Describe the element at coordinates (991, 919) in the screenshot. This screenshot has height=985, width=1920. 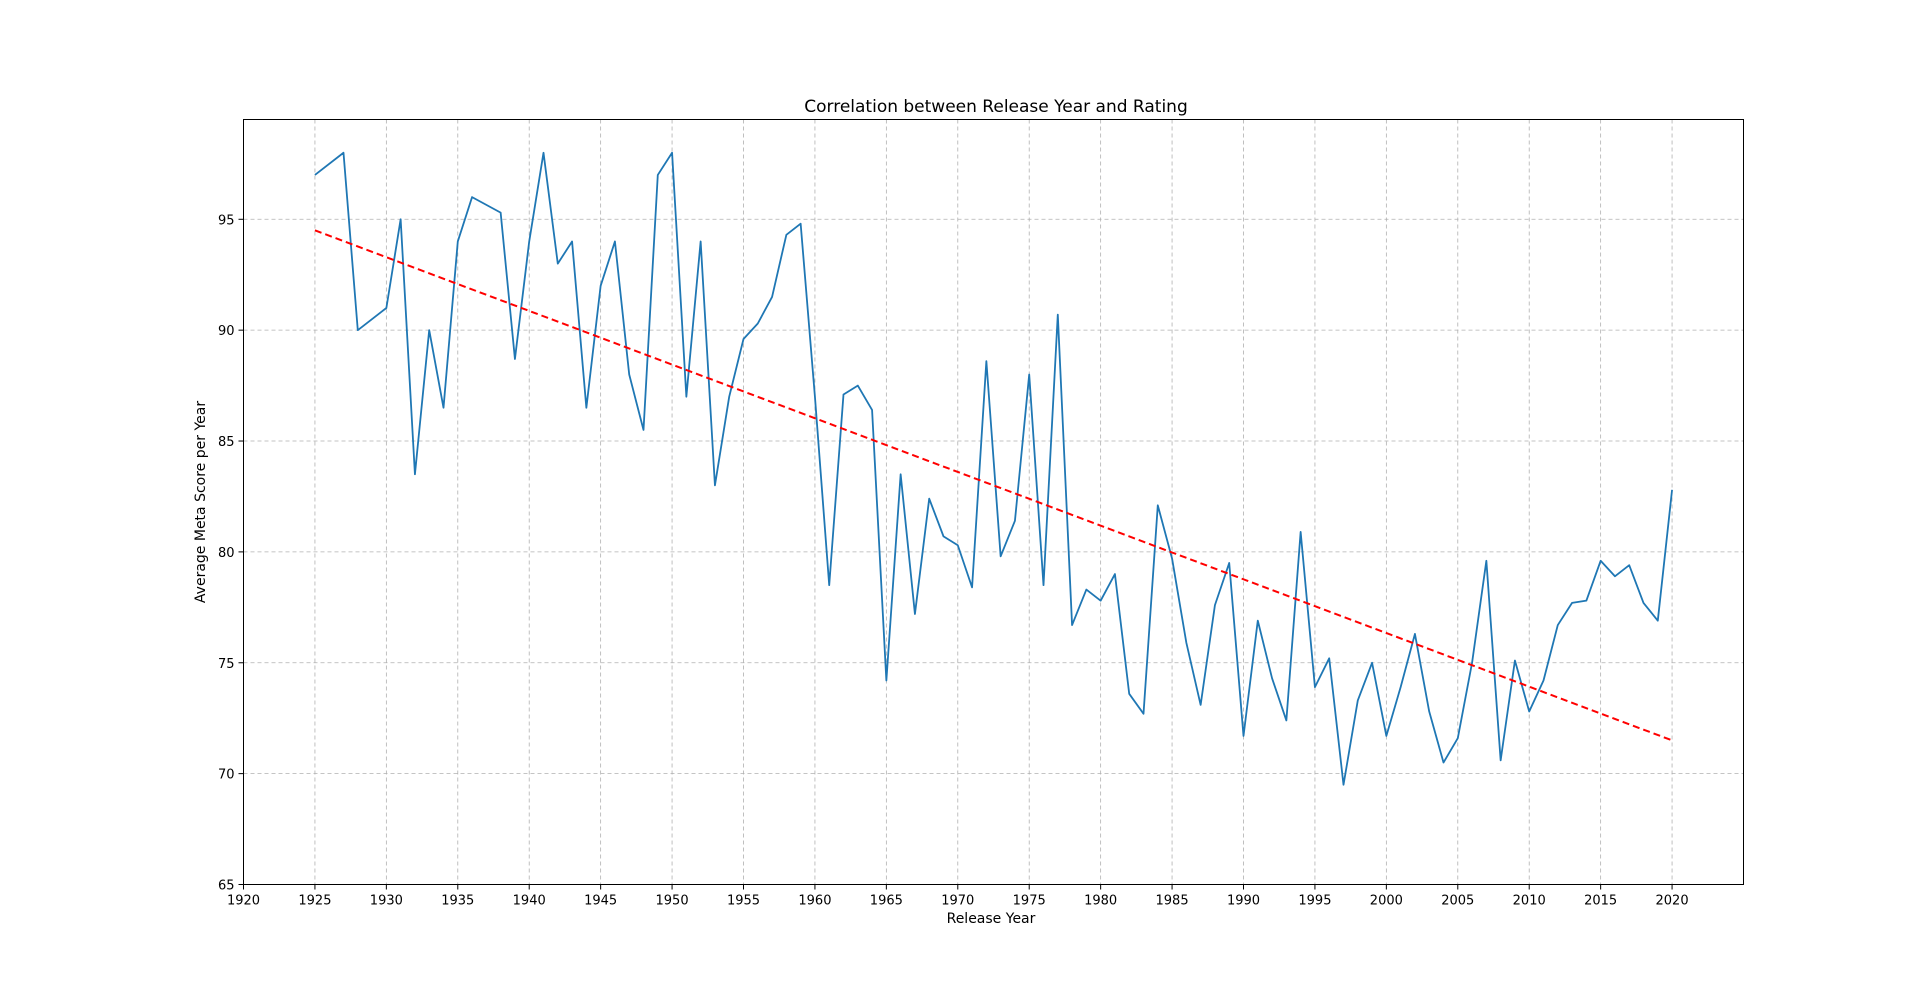
I see `x-axis-label: Release Year` at that location.